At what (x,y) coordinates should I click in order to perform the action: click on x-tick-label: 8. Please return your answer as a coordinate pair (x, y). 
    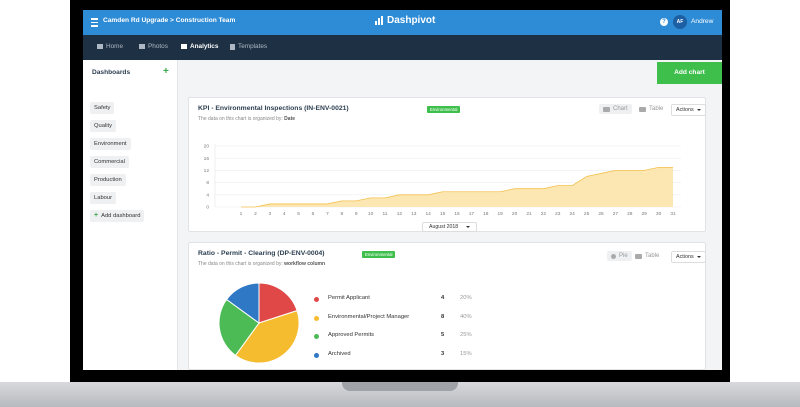
    Looking at the image, I should click on (341, 214).